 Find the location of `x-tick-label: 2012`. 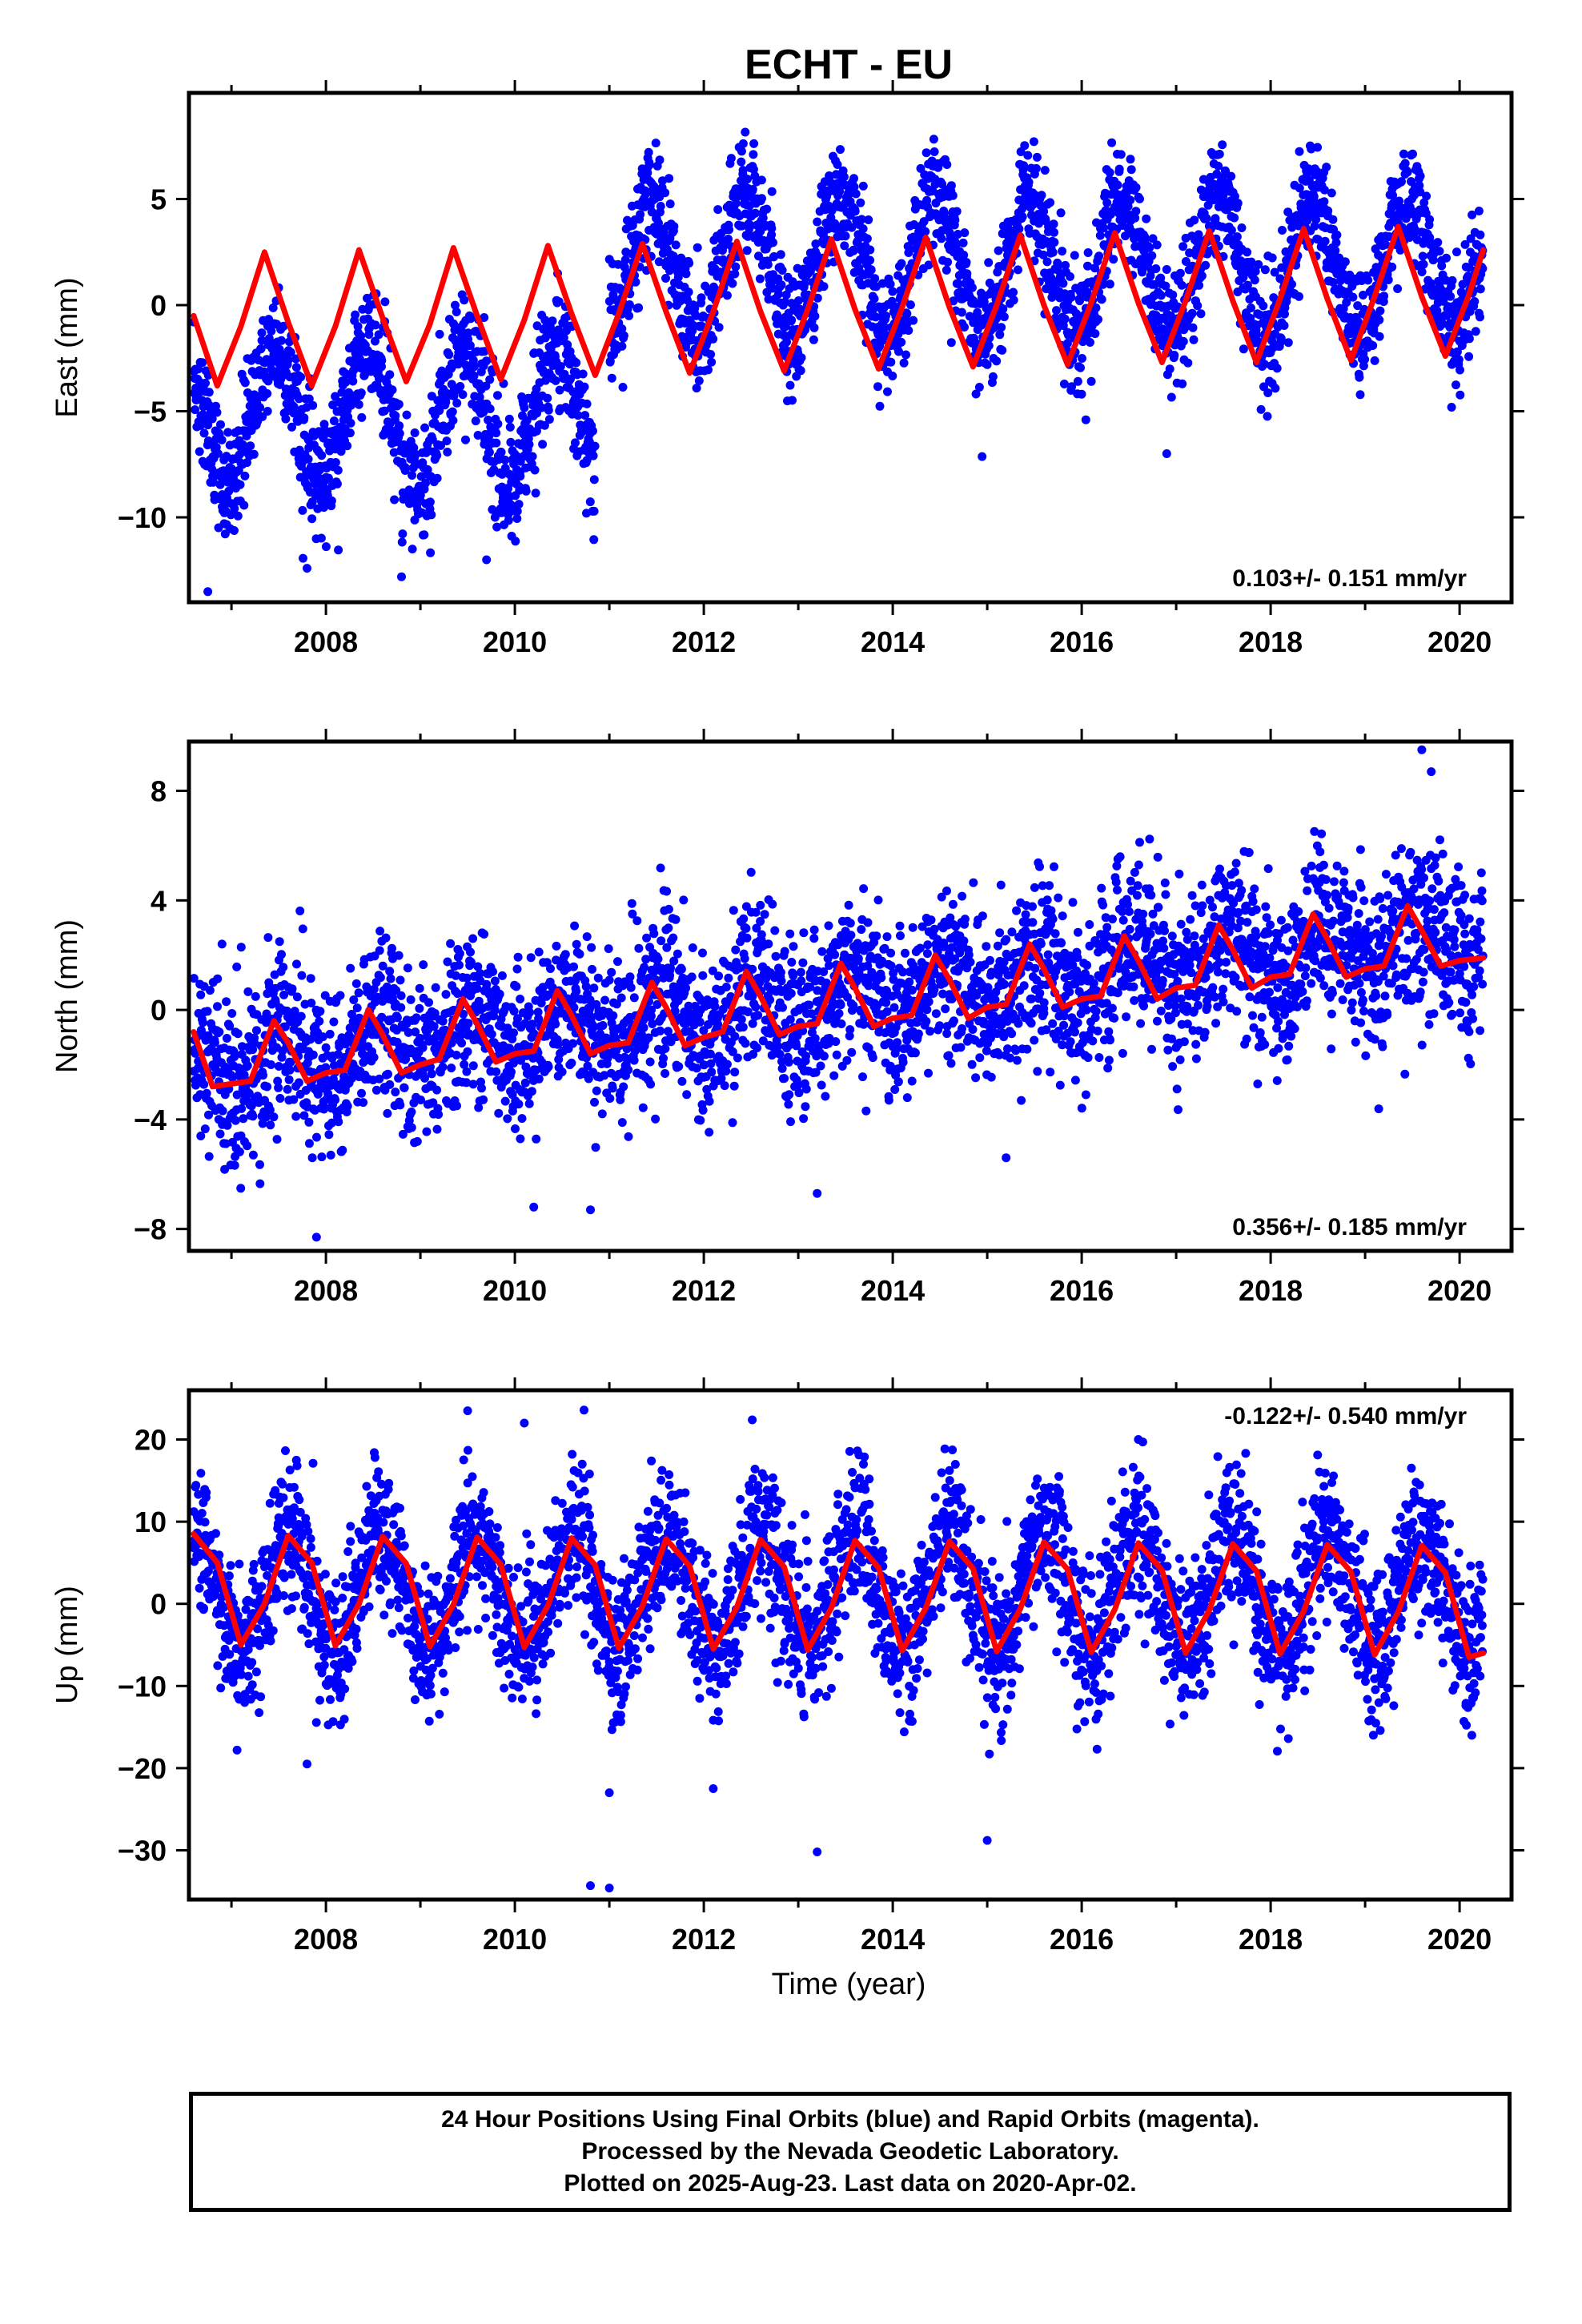

x-tick-label: 2012 is located at coordinates (704, 641).